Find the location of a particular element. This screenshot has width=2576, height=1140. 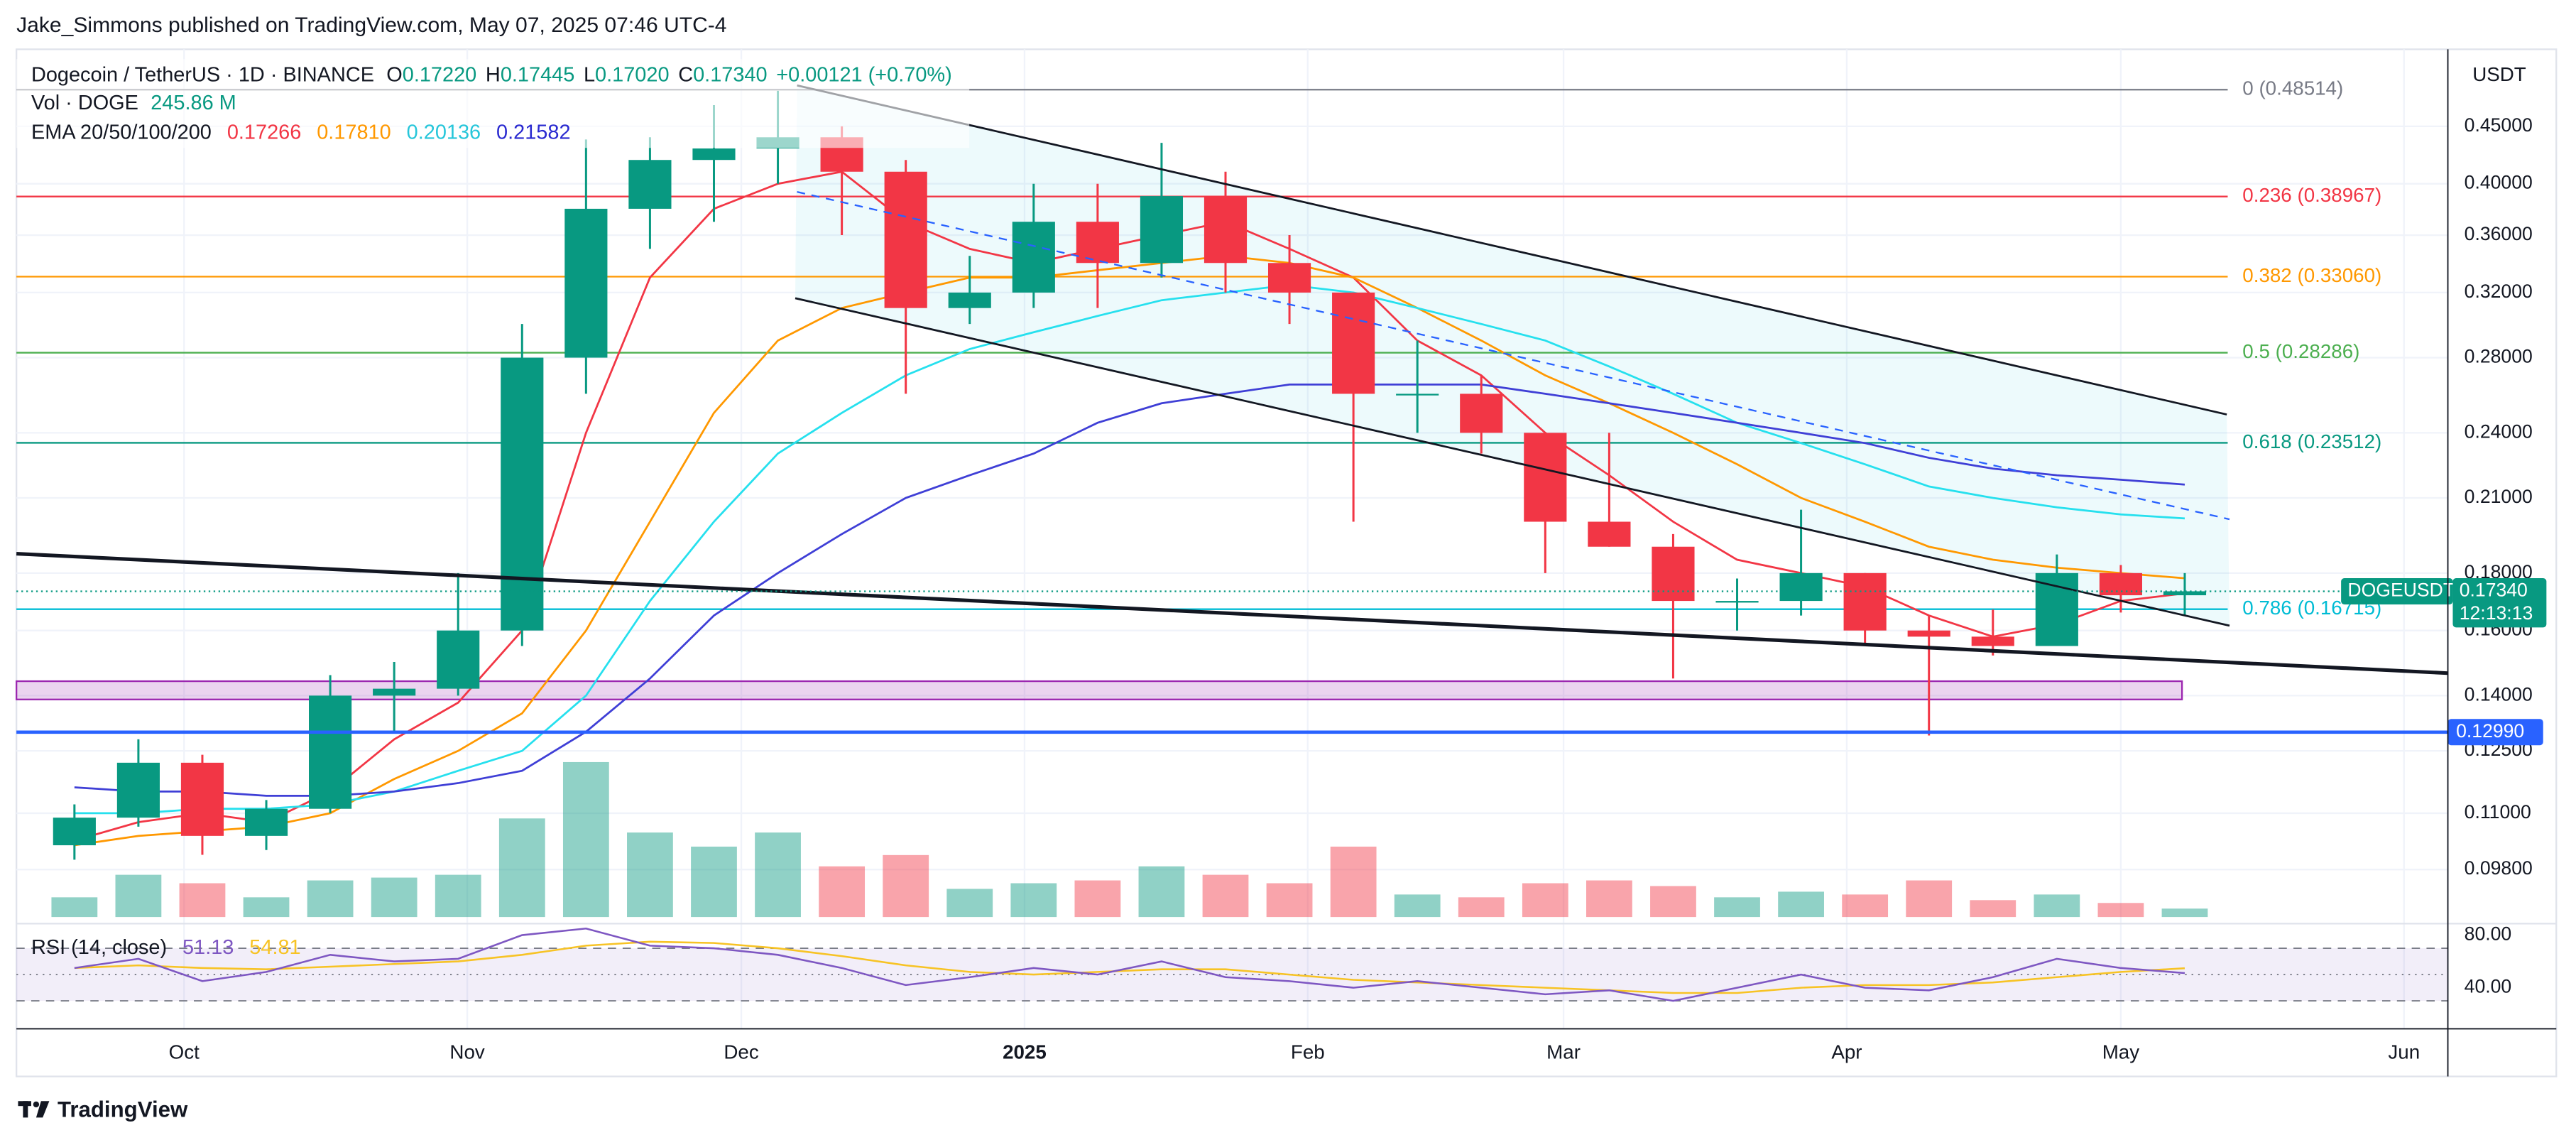

vol-value: 245.86 M is located at coordinates (193, 102).